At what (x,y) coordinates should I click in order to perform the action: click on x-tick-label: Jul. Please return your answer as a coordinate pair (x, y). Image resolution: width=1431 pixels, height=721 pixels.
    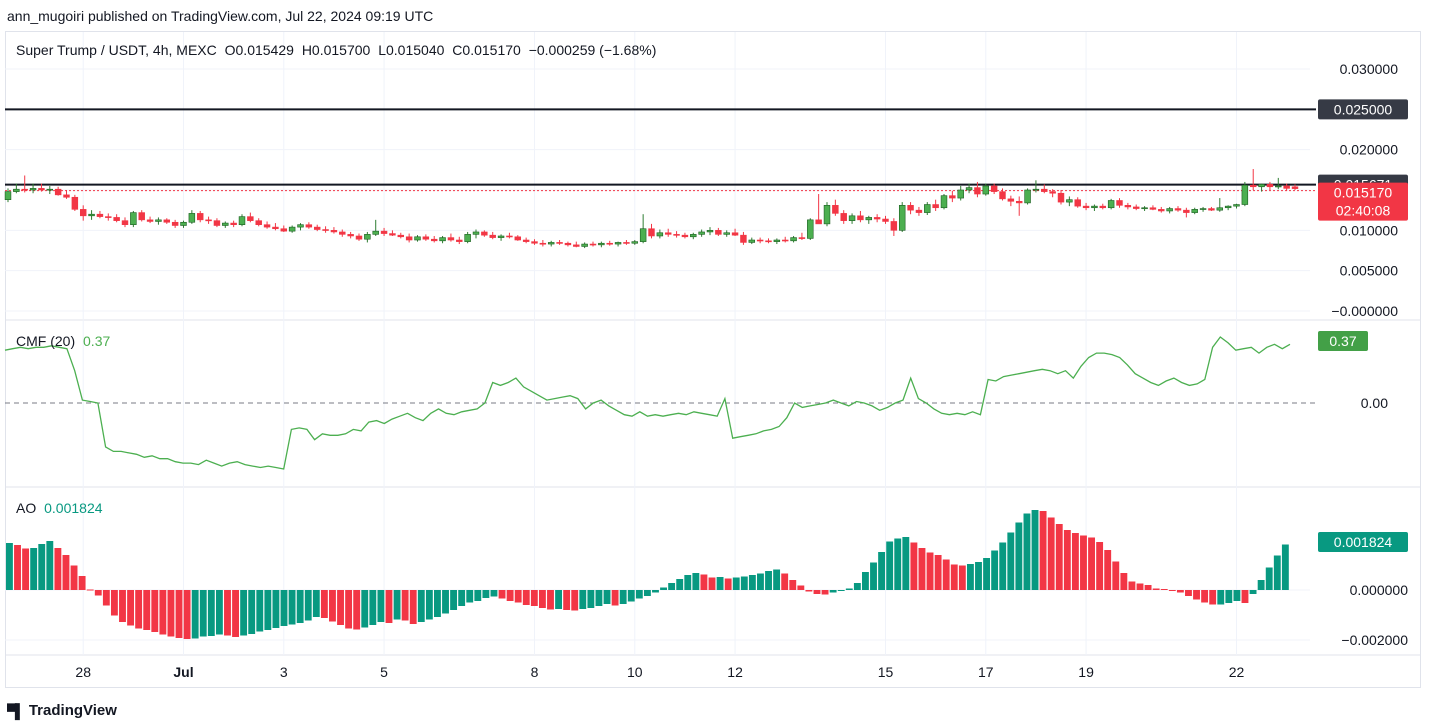
    Looking at the image, I should click on (183, 672).